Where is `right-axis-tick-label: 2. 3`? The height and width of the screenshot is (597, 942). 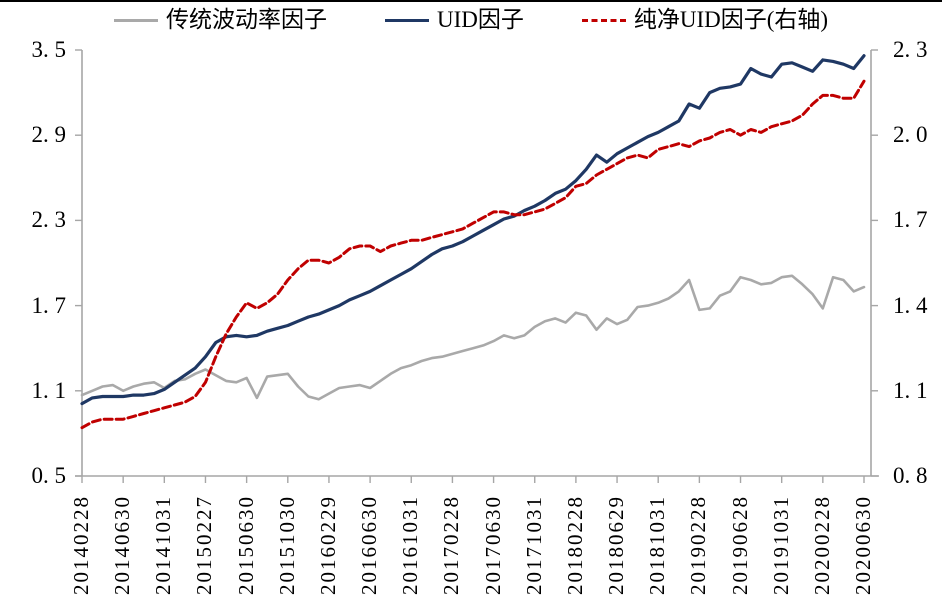 right-axis-tick-label: 2. 3 is located at coordinates (910, 49).